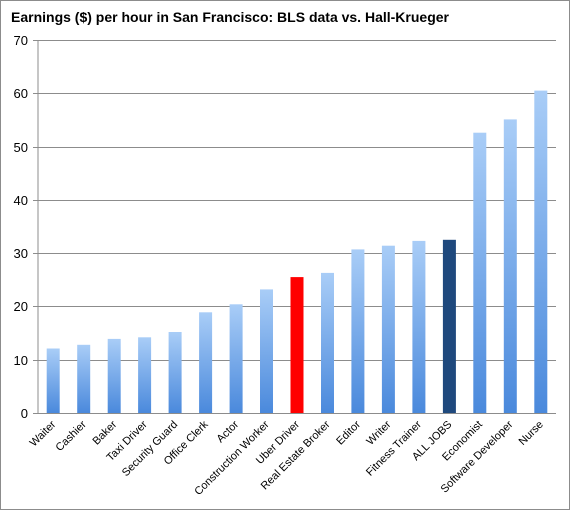 Image resolution: width=570 pixels, height=510 pixels. Describe the element at coordinates (236, 358) in the screenshot. I see `bar-actor` at that location.